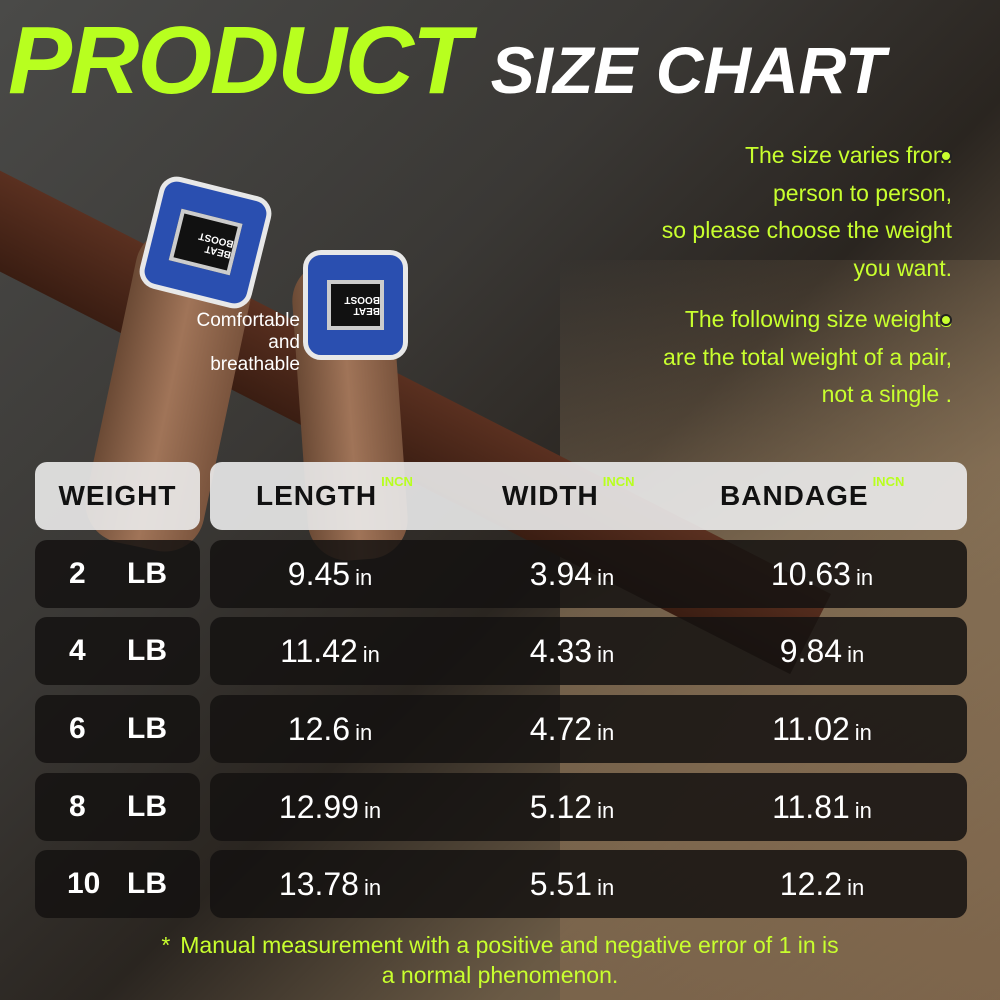 This screenshot has height=1000, width=1000. Describe the element at coordinates (117, 651) in the screenshot. I see `weight-cell: 4 LB` at that location.